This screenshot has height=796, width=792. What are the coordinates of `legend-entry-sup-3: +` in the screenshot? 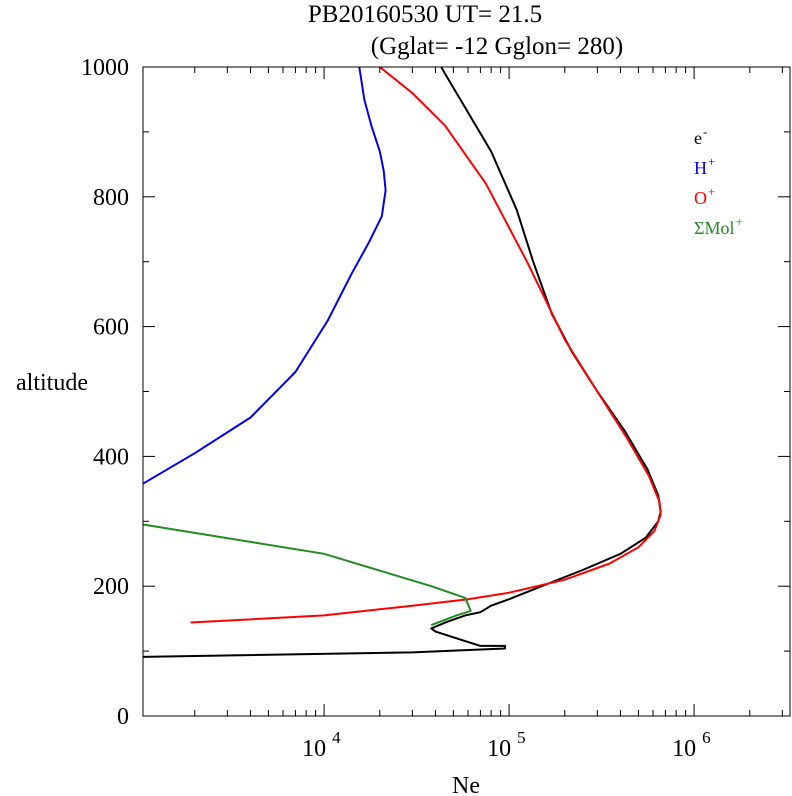 It's located at (738, 221).